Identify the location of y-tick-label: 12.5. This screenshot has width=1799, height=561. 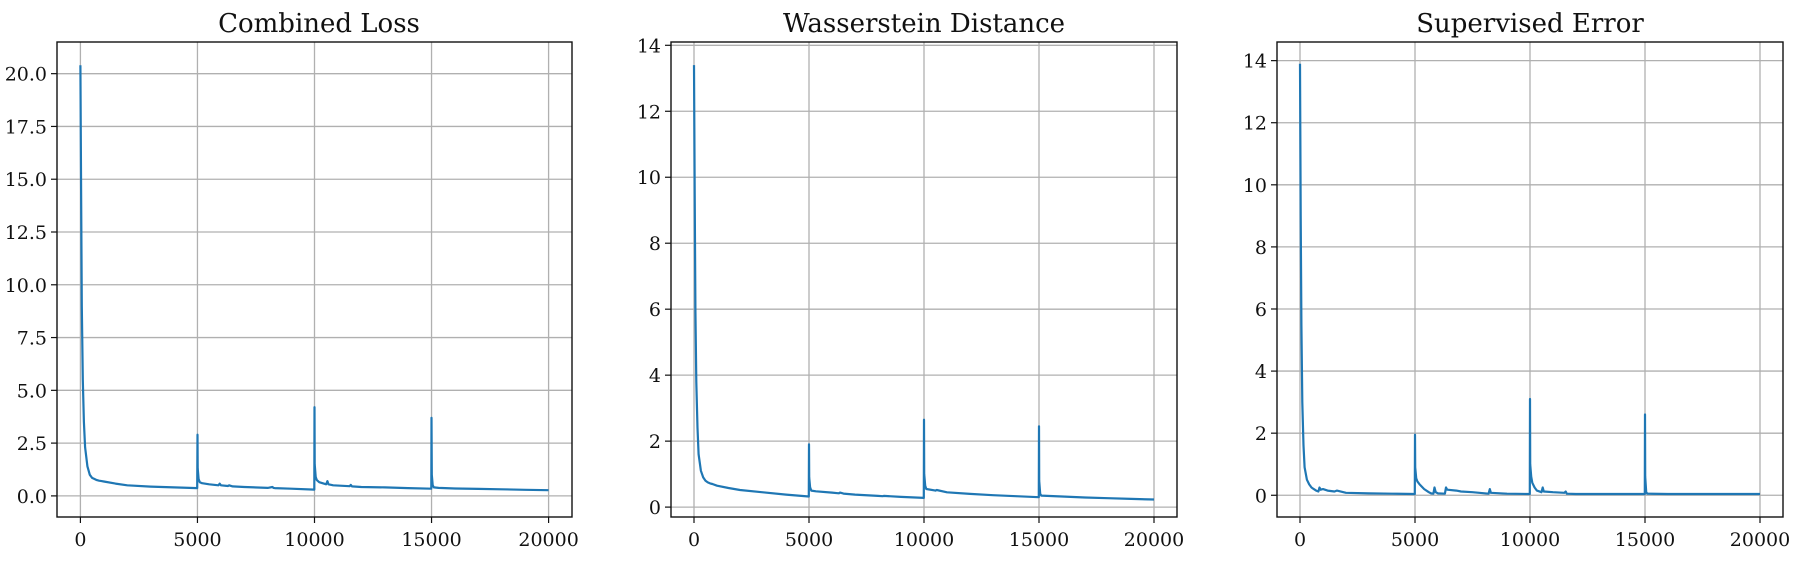
(26, 233).